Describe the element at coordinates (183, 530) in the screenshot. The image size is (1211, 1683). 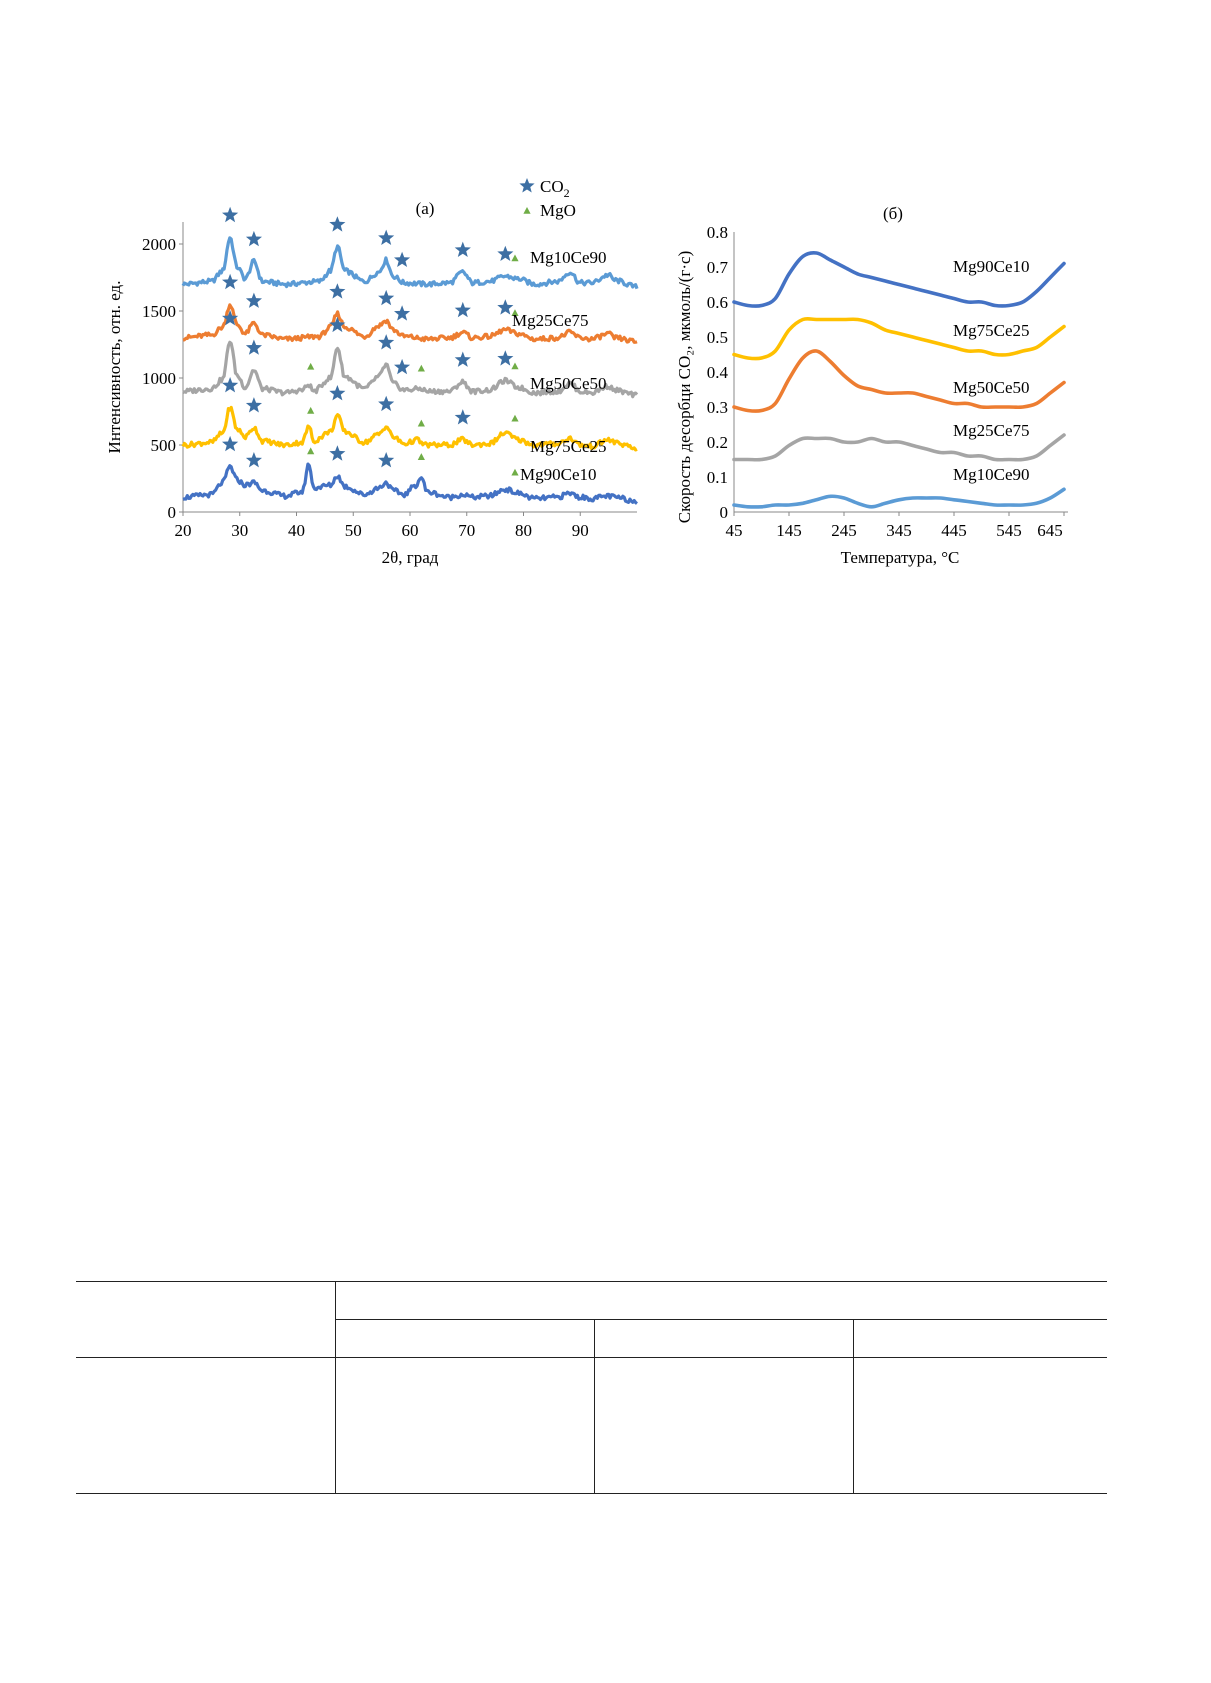
I see `x-tick-label: 20` at that location.